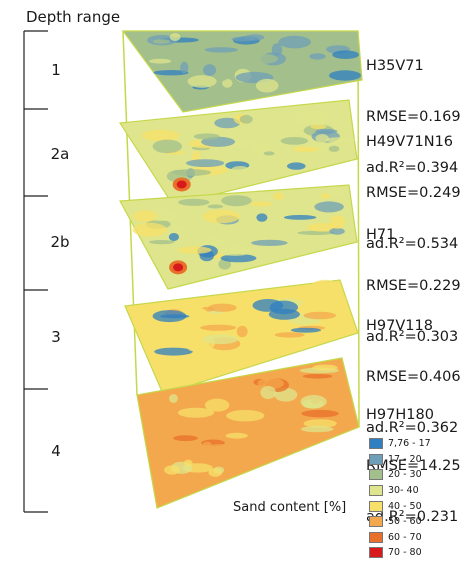  Describe the element at coordinates (412, 428) in the screenshot. I see `layer-4-adr2: ad.R²=0.362` at that location.